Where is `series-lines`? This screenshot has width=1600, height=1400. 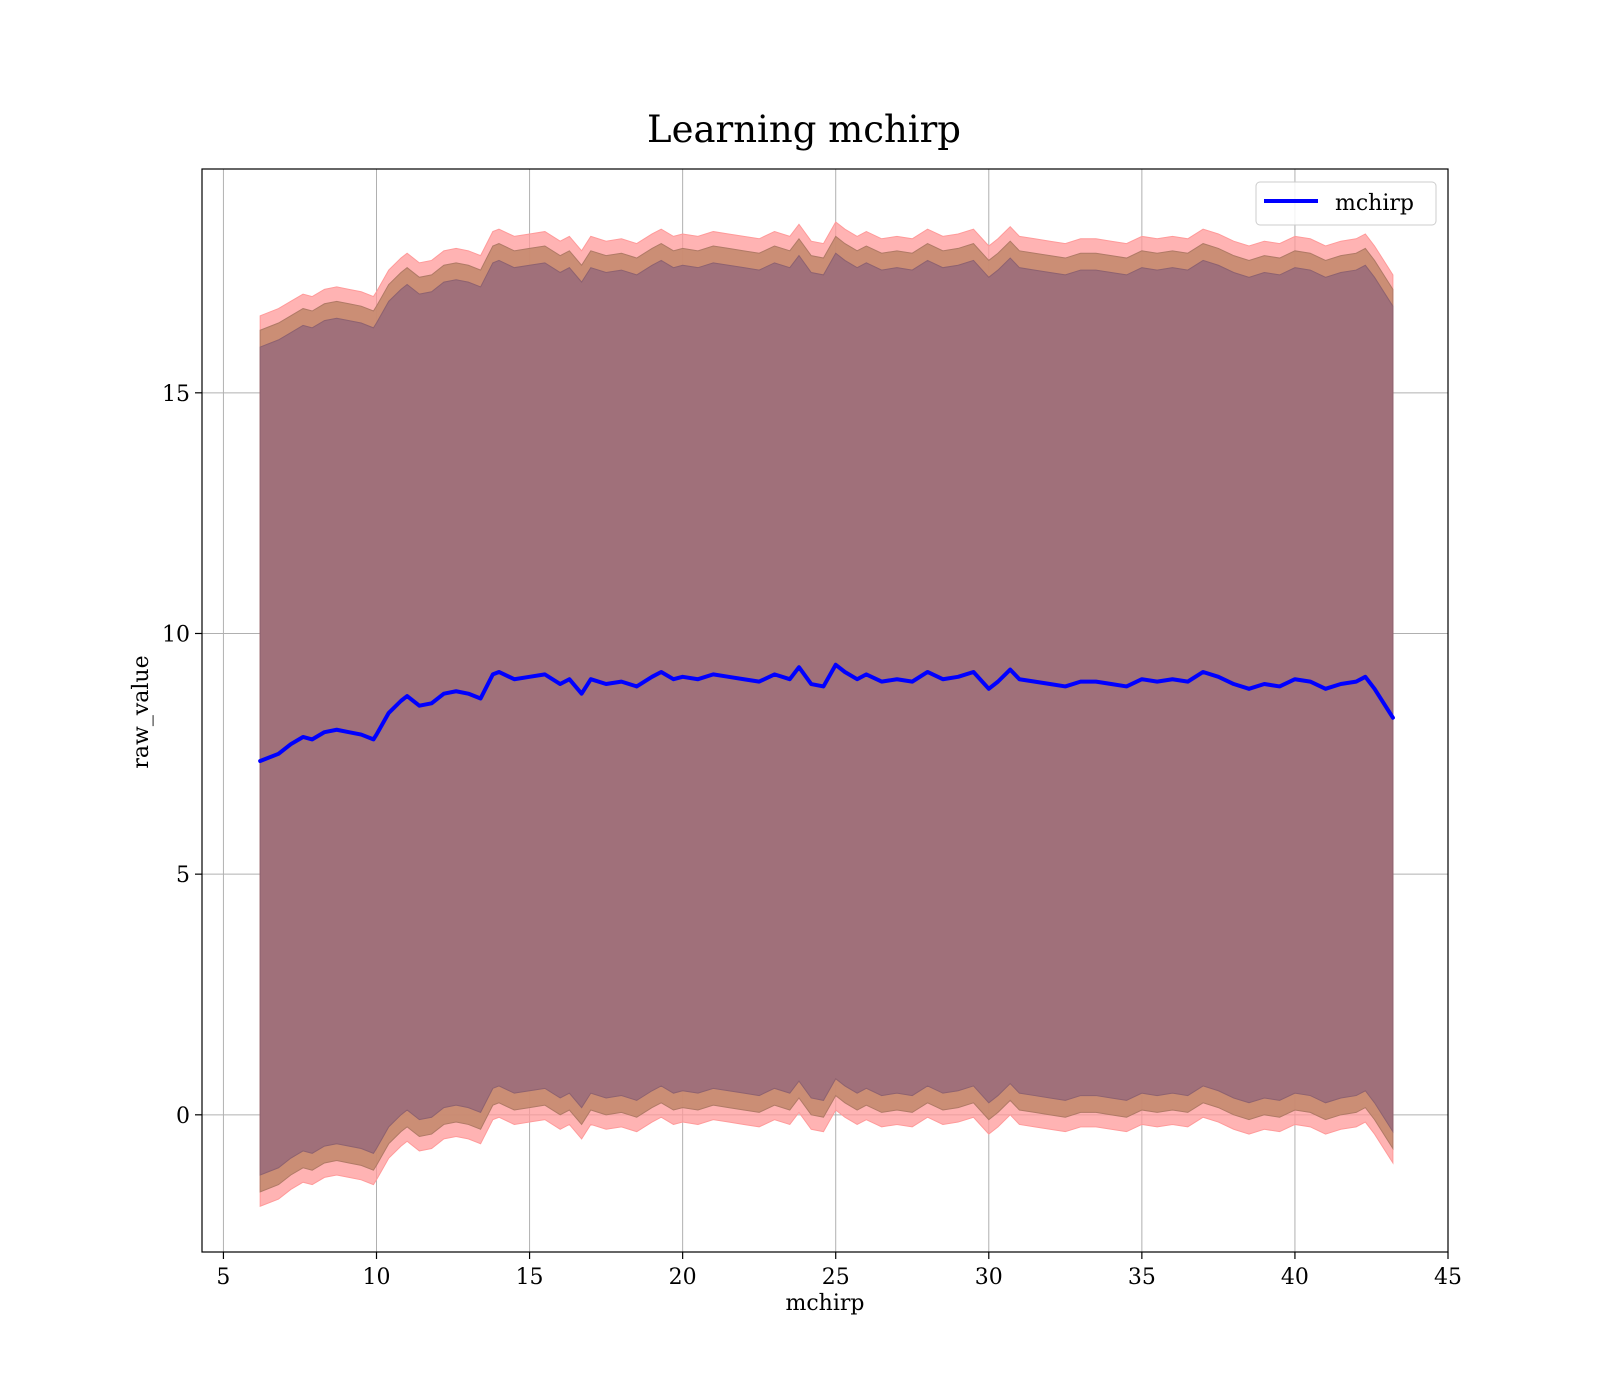
series-lines is located at coordinates (826, 713).